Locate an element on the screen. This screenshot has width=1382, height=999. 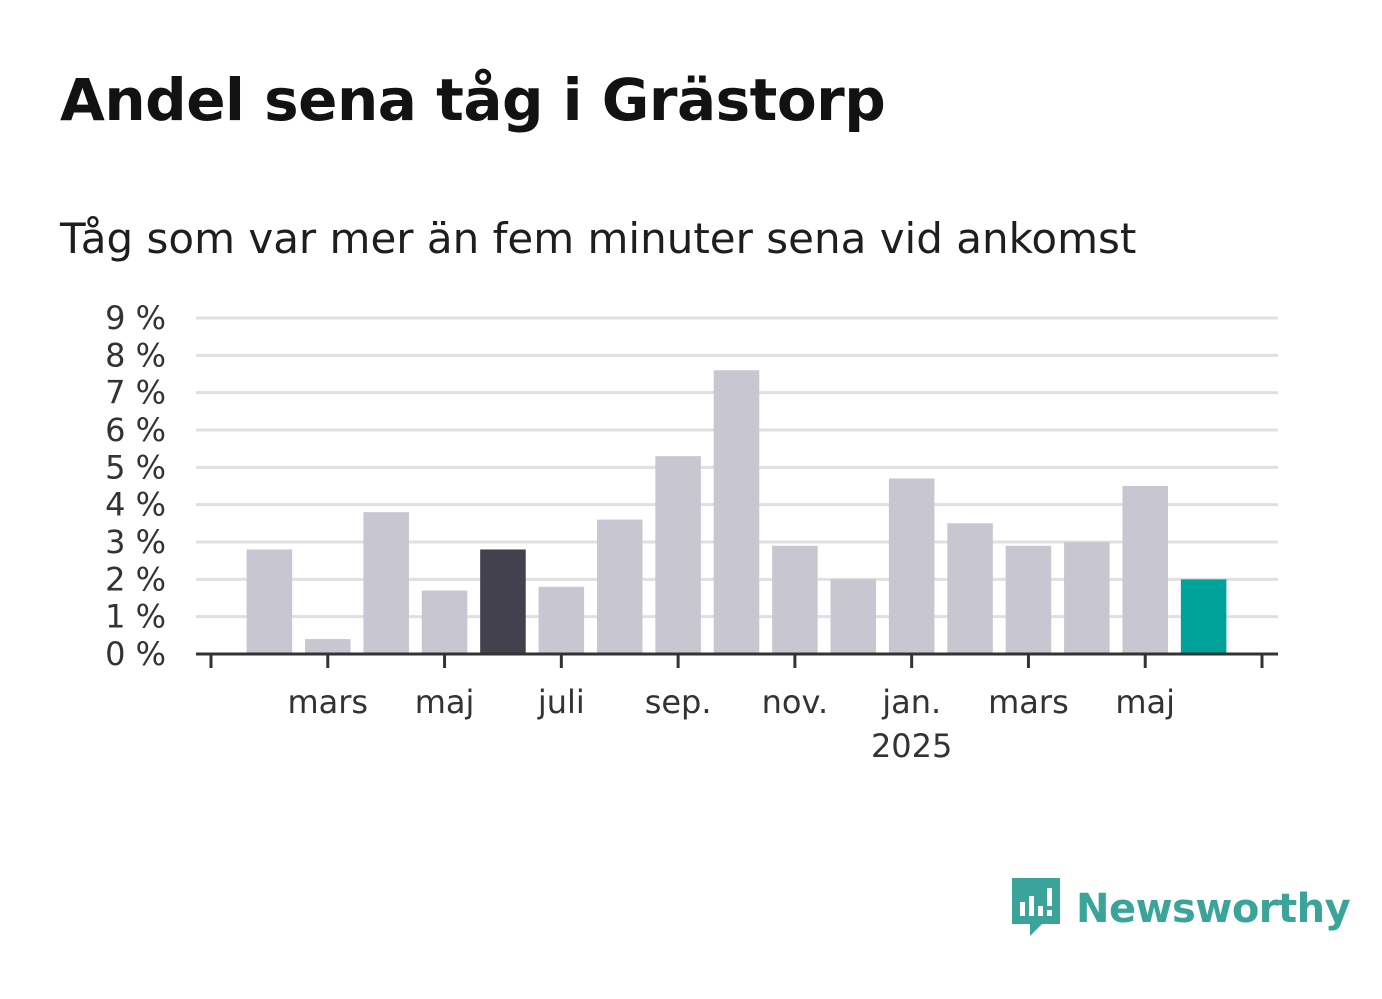
y-tick-label: 8 % is located at coordinates (135, 355).